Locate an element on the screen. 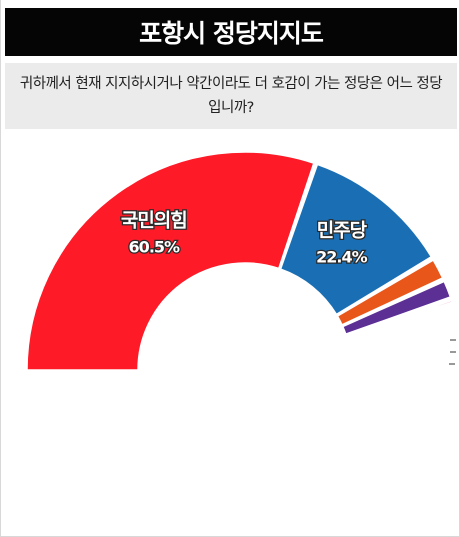 Image resolution: width=460 pixels, height=537 pixels. slice-4-arc is located at coordinates (397, 307).